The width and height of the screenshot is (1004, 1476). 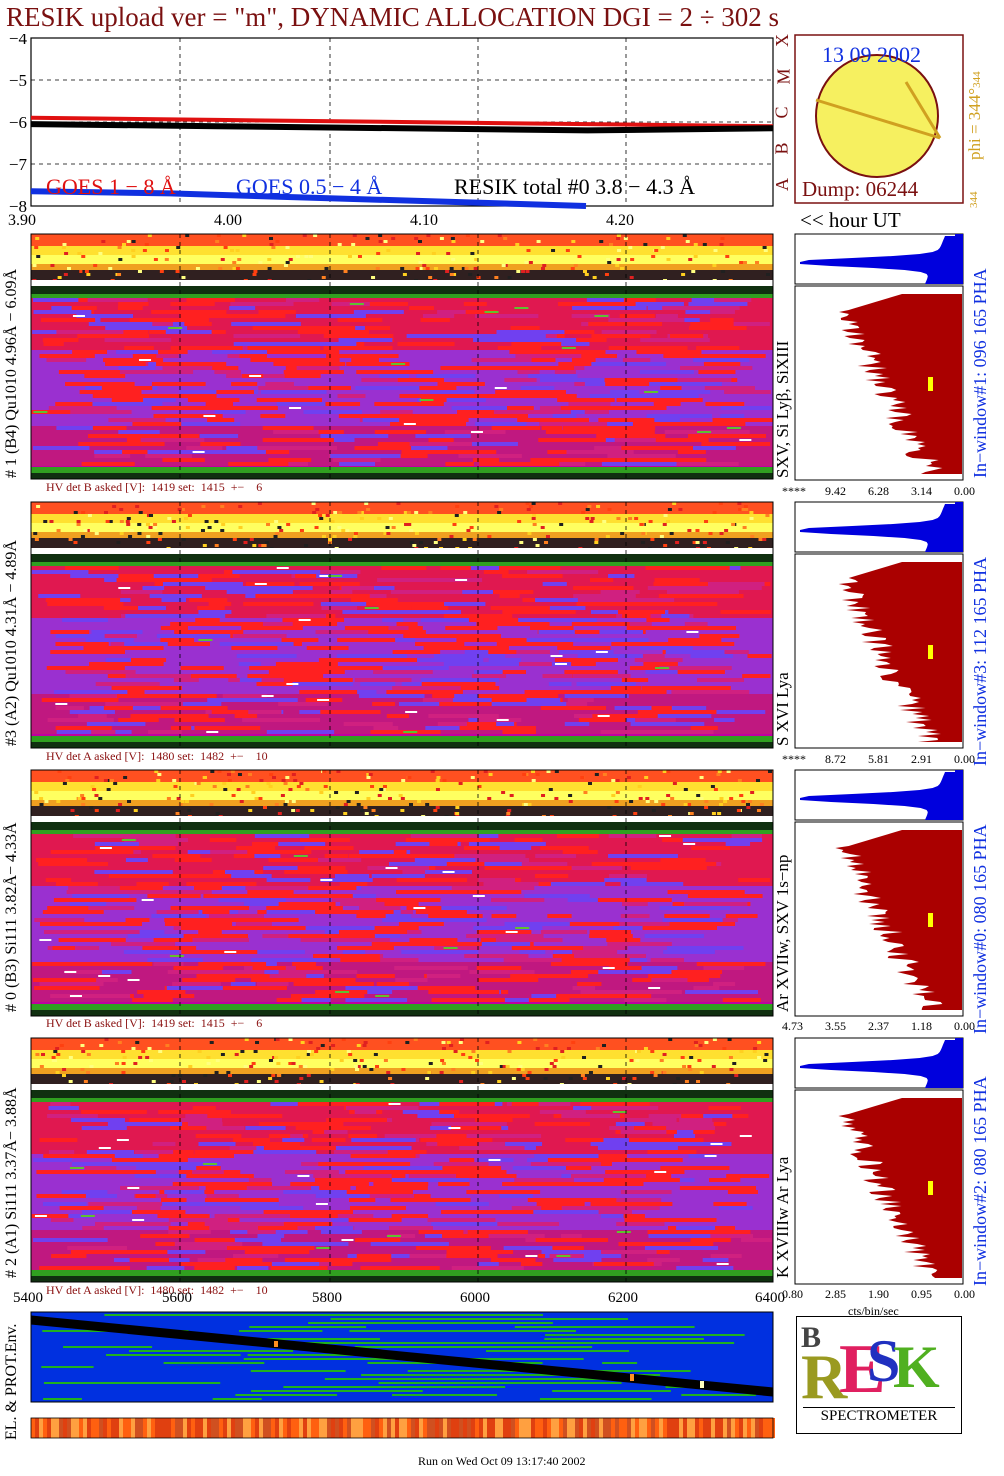 I want to click on run-footer: Run on Wed Oct 09 13:17:40 2002, so click(x=502, y=1461).